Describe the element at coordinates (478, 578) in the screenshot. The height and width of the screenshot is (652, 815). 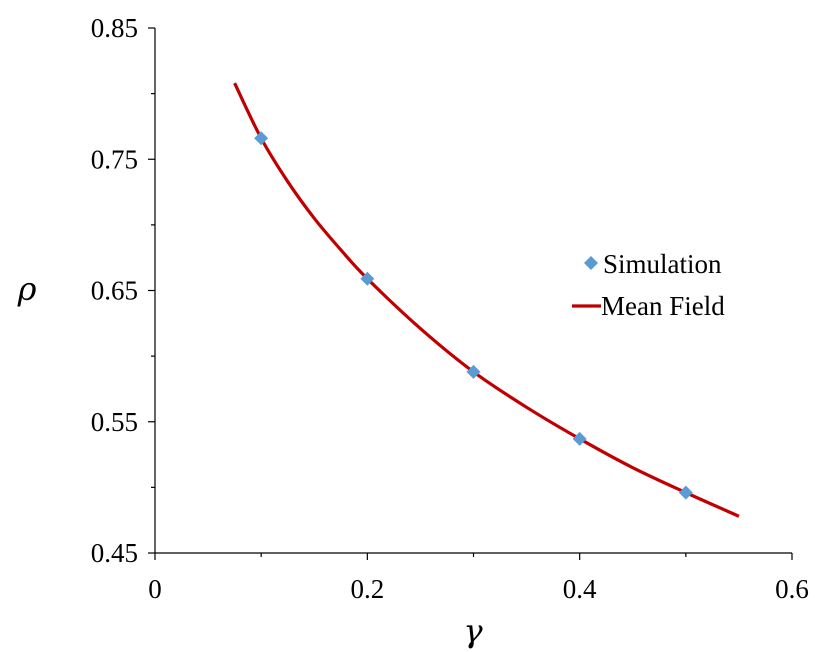
I see `x-axis-ticks: 0 0.2 0.4 0.6` at that location.